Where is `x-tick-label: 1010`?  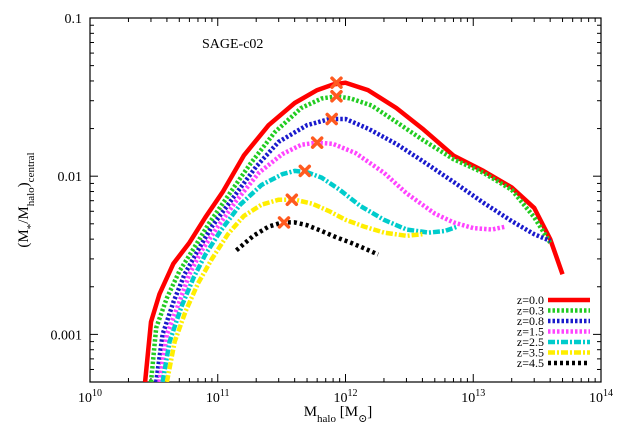
x-tick-label: 1010 is located at coordinates (90, 397).